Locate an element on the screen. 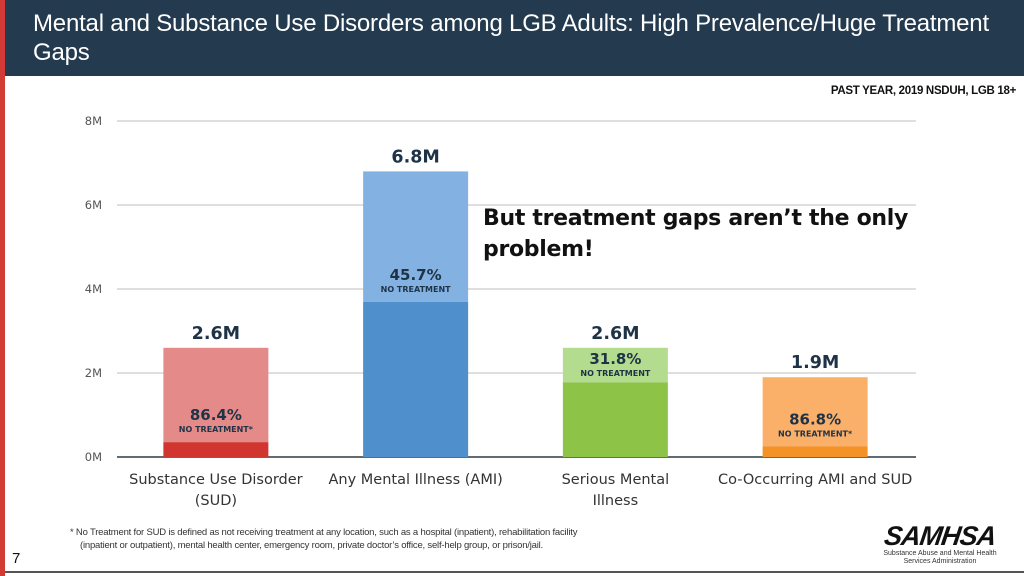 This screenshot has height=576, width=1024. bar-value-label: 6.8M is located at coordinates (415, 157).